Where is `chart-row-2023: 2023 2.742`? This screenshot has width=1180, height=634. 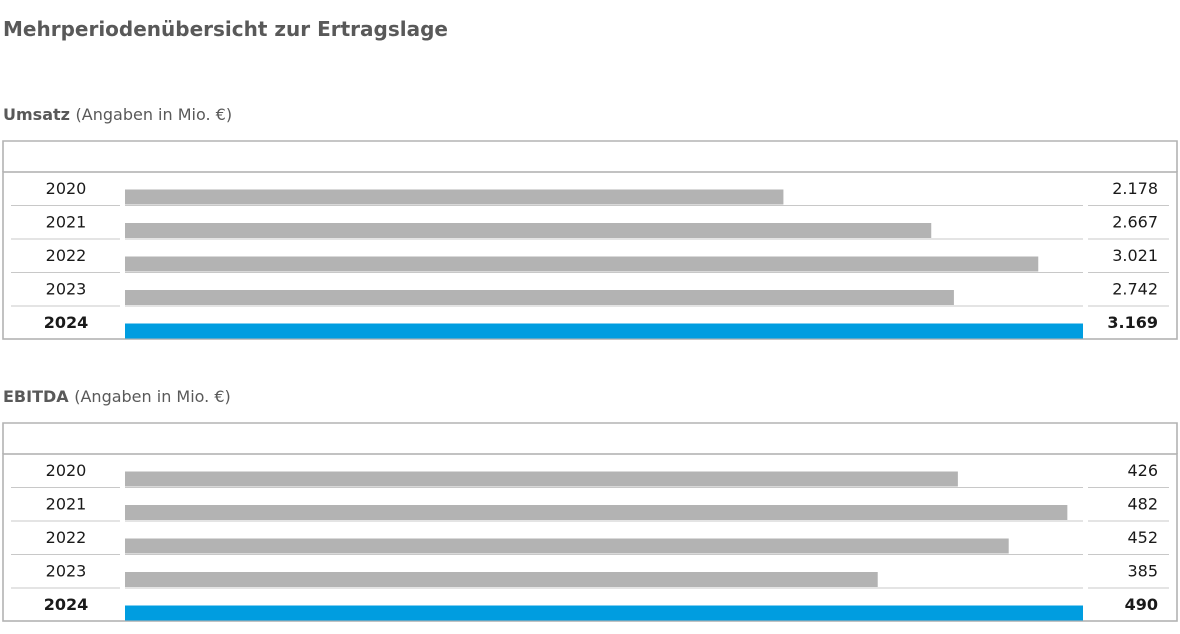 chart-row-2023: 2023 2.742 is located at coordinates (590, 293).